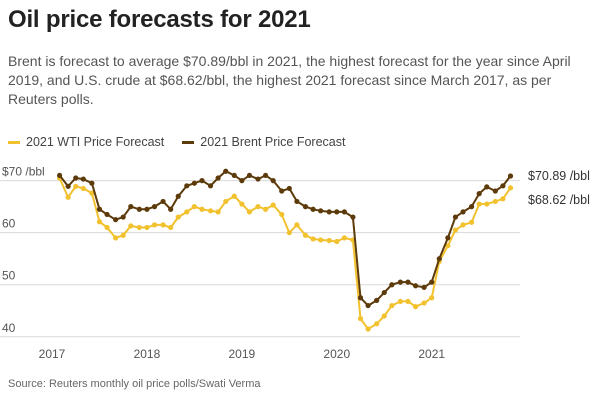 This screenshot has height=400, width=600. What do you see at coordinates (9, 224) in the screenshot?
I see `y-tick-label-60: 60` at bounding box center [9, 224].